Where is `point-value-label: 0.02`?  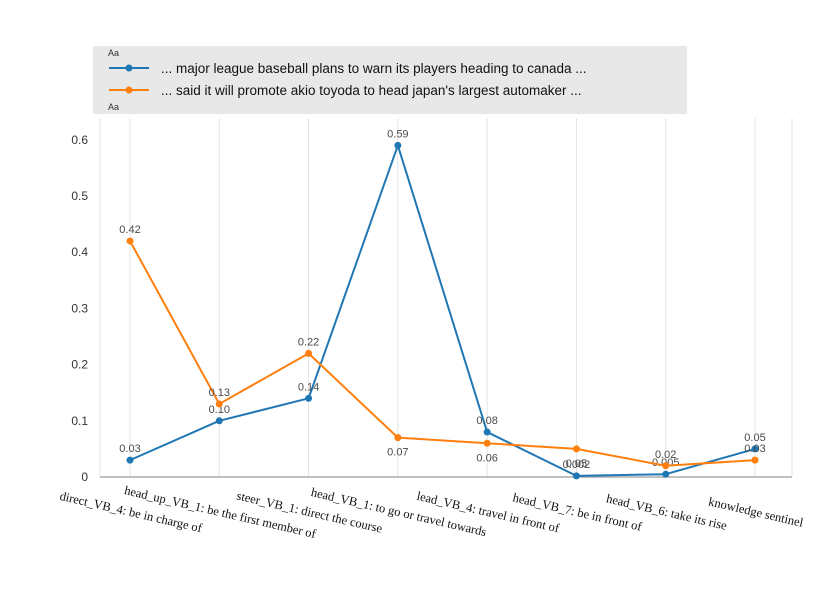 point-value-label: 0.02 is located at coordinates (665, 455).